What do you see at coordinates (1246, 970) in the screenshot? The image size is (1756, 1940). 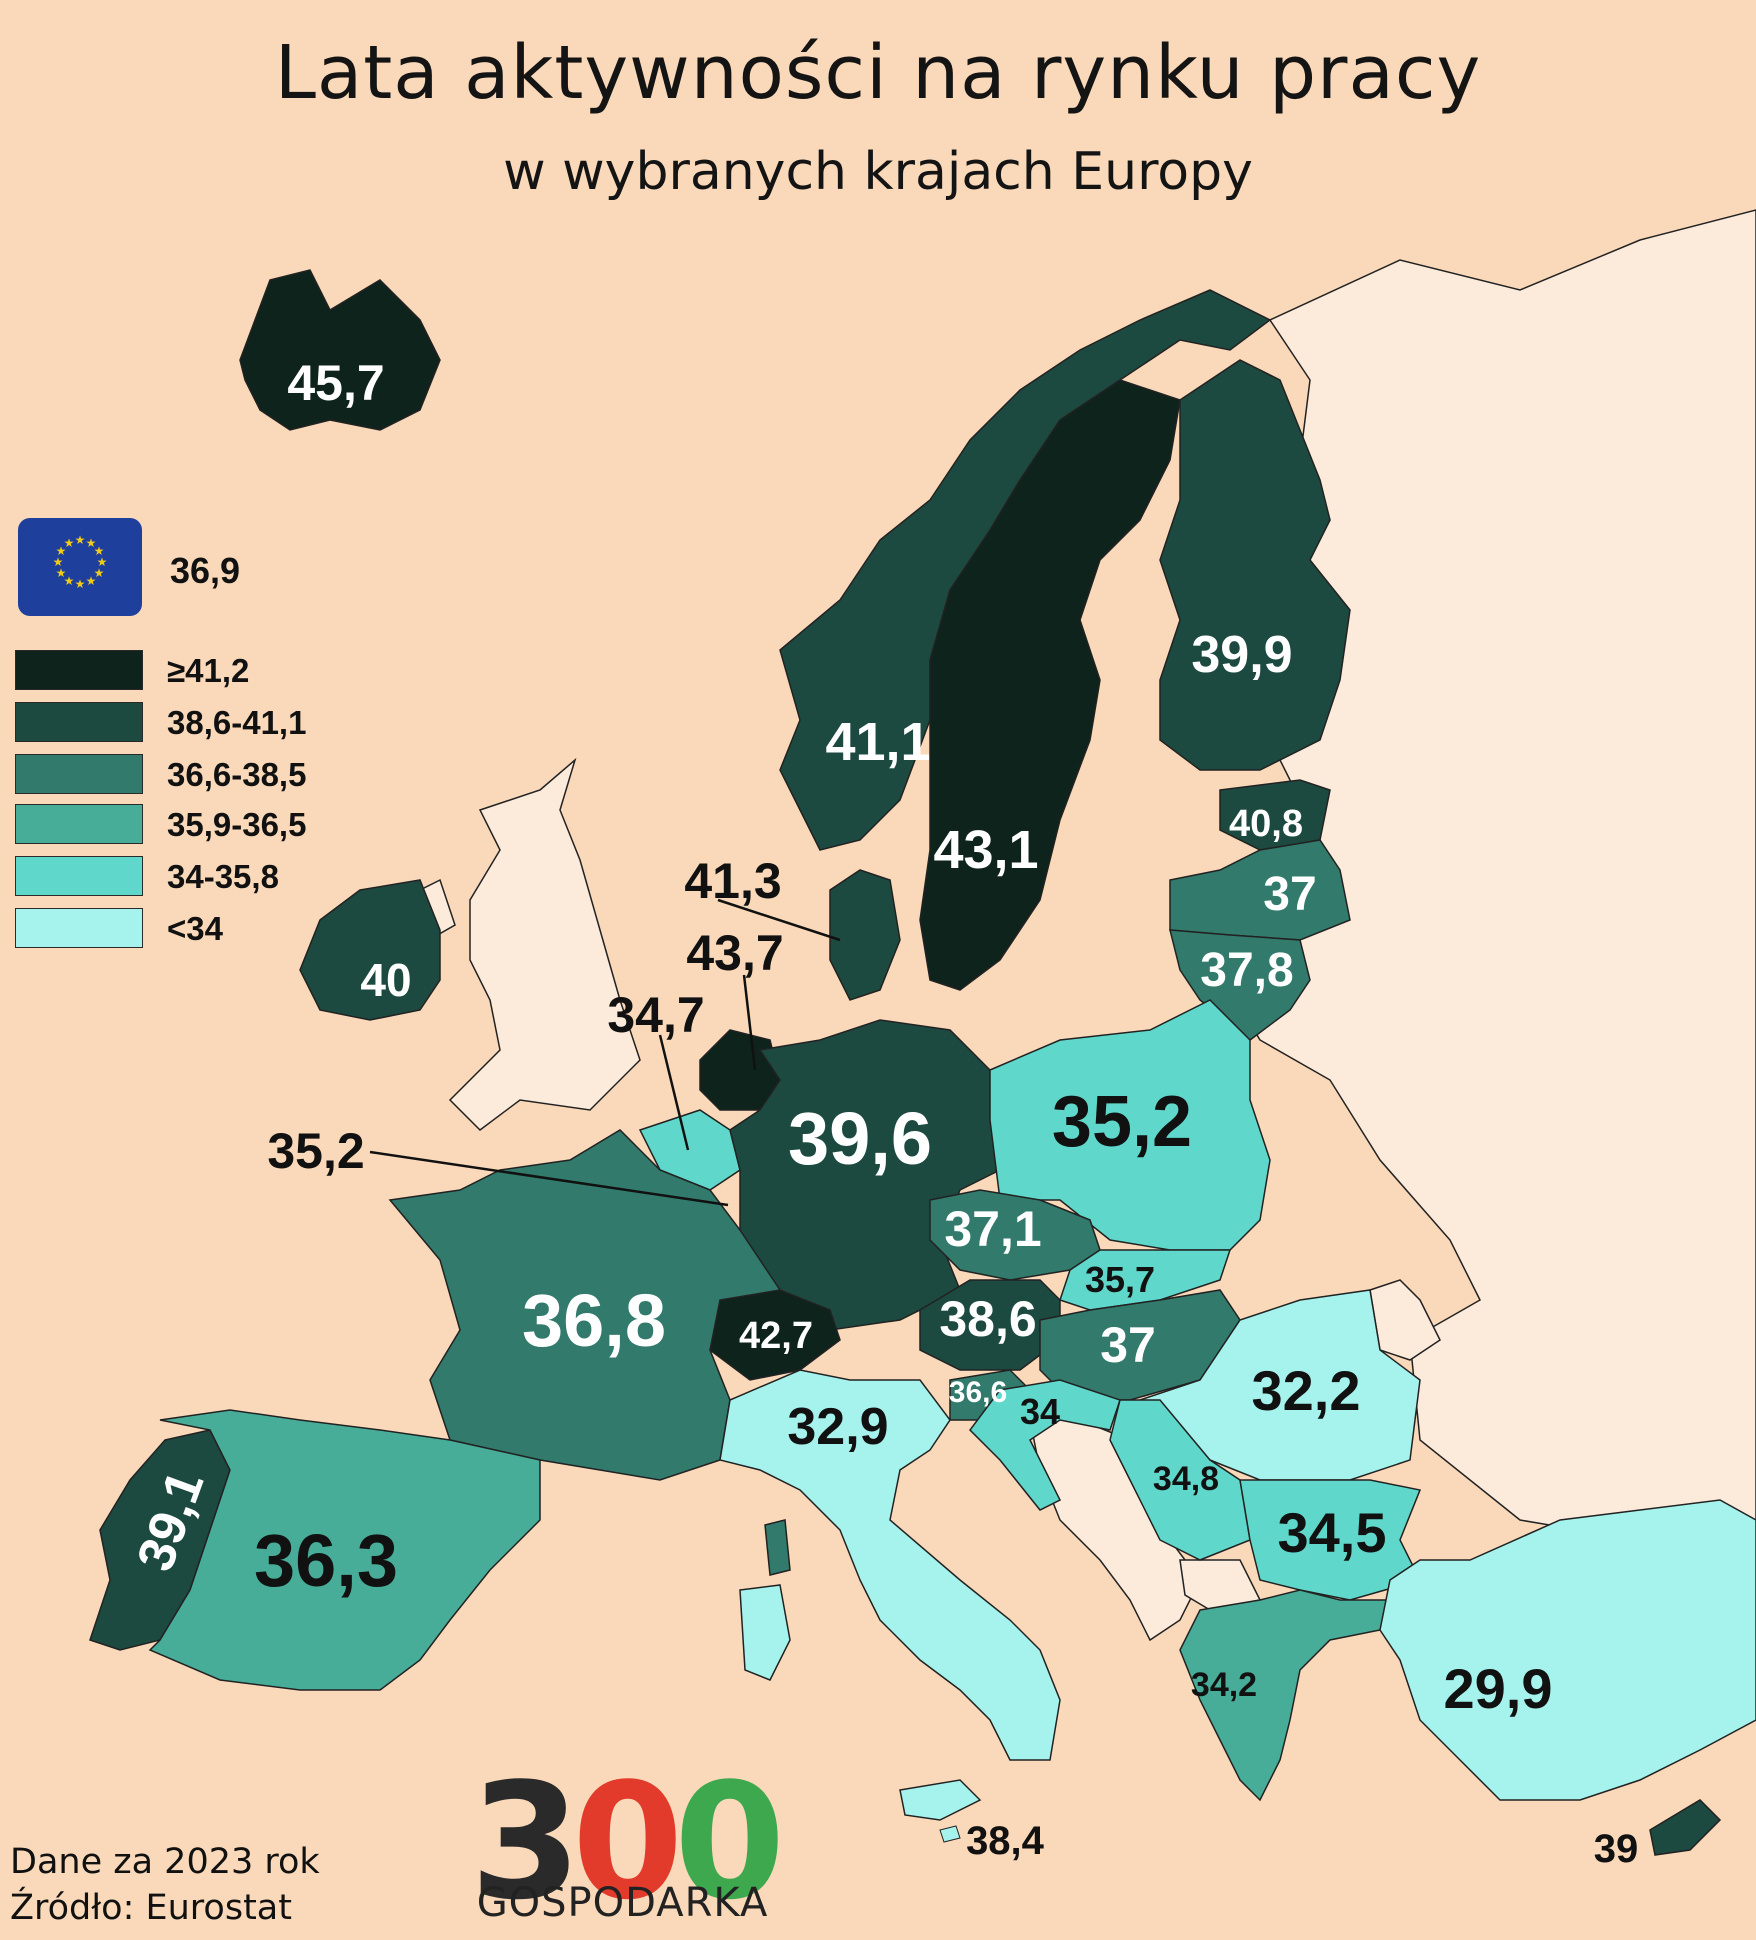 I see `label-lithuania: 37,8` at bounding box center [1246, 970].